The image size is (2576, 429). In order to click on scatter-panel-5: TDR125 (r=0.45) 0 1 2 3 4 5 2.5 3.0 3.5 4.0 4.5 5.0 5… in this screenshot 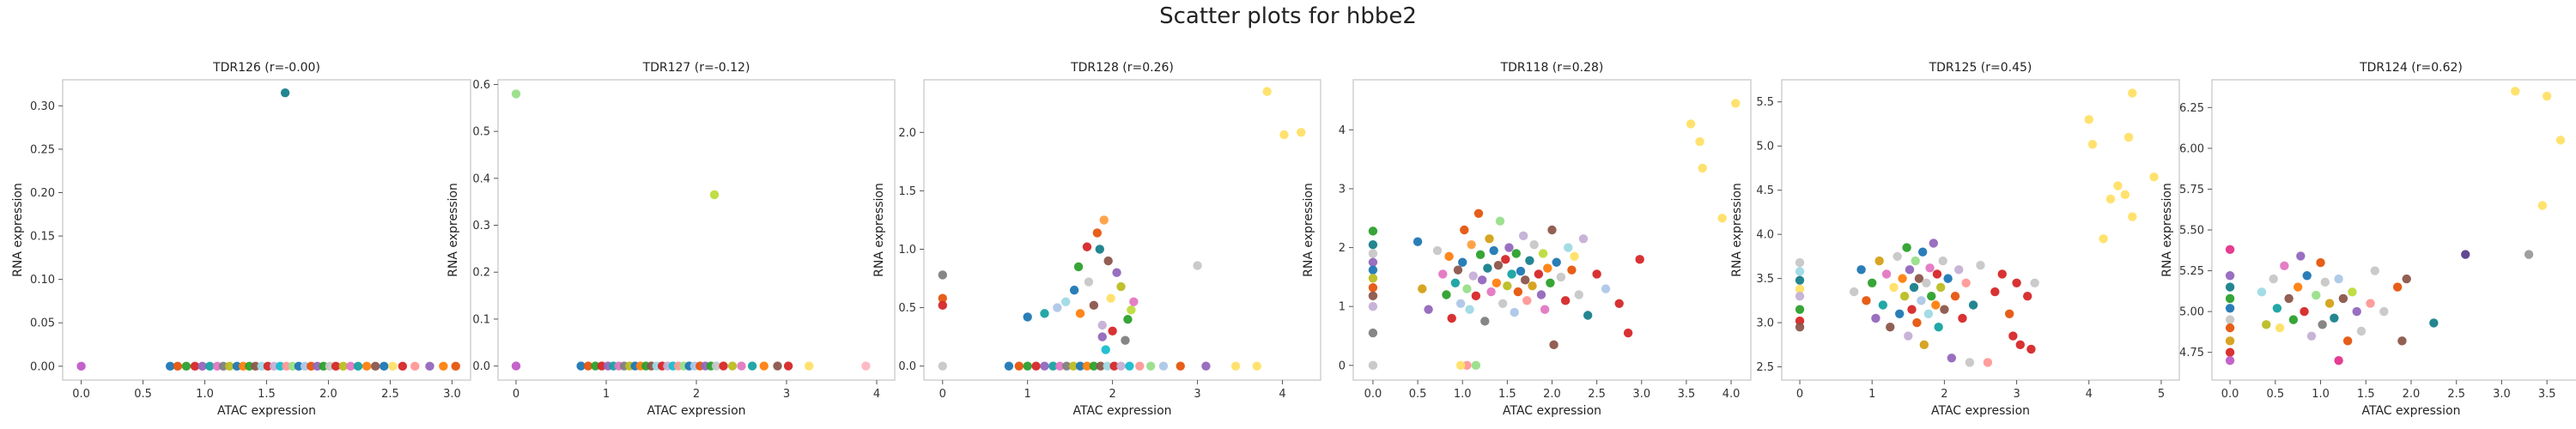, I will do `click(1955, 239)`.